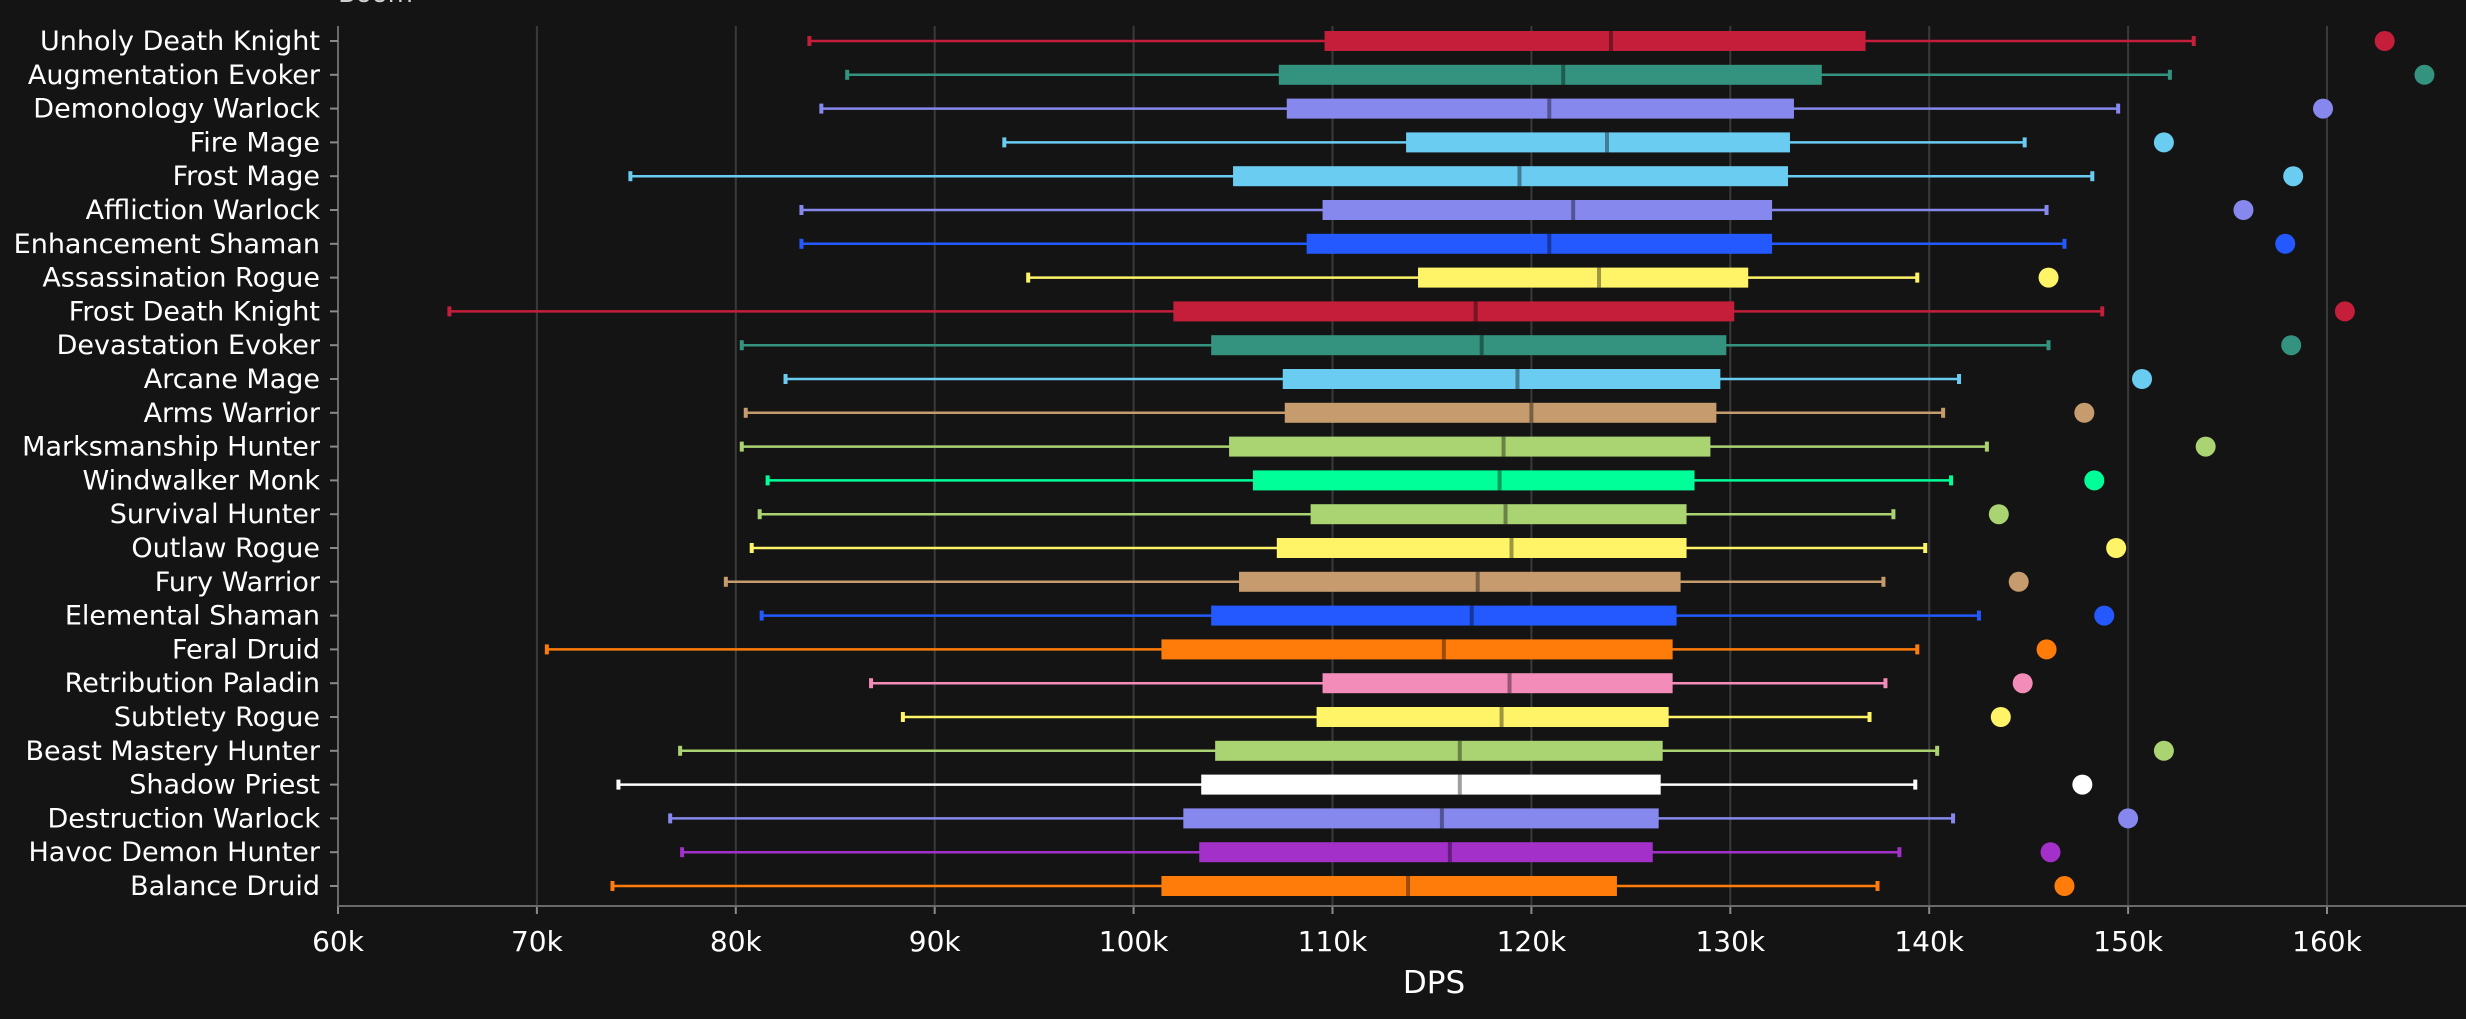 Image resolution: width=2466 pixels, height=1019 pixels. I want to click on box-row-destruction-warlock, so click(1234, 818).